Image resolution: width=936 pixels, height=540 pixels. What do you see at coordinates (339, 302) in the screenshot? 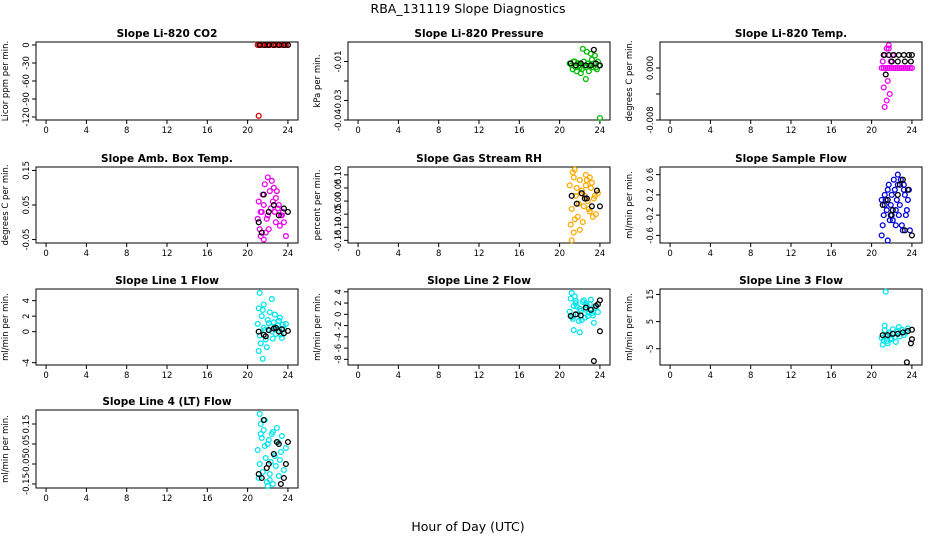
I see `y-tick-label: 2` at bounding box center [339, 302].